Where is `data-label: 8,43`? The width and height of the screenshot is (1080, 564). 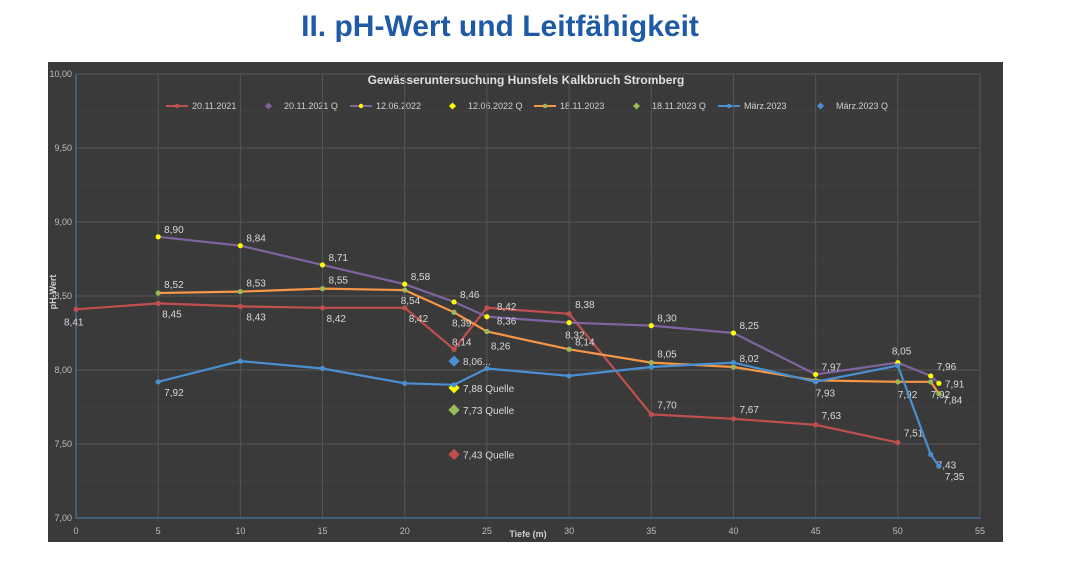 data-label: 8,43 is located at coordinates (256, 317).